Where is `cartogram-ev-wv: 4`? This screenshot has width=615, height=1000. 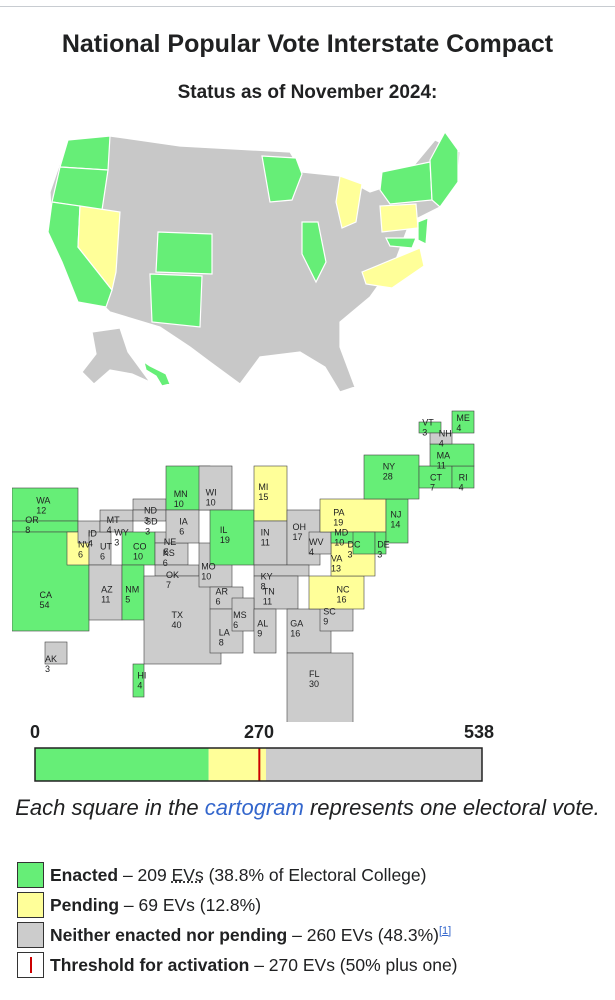
cartogram-ev-wv: 4 is located at coordinates (311, 552).